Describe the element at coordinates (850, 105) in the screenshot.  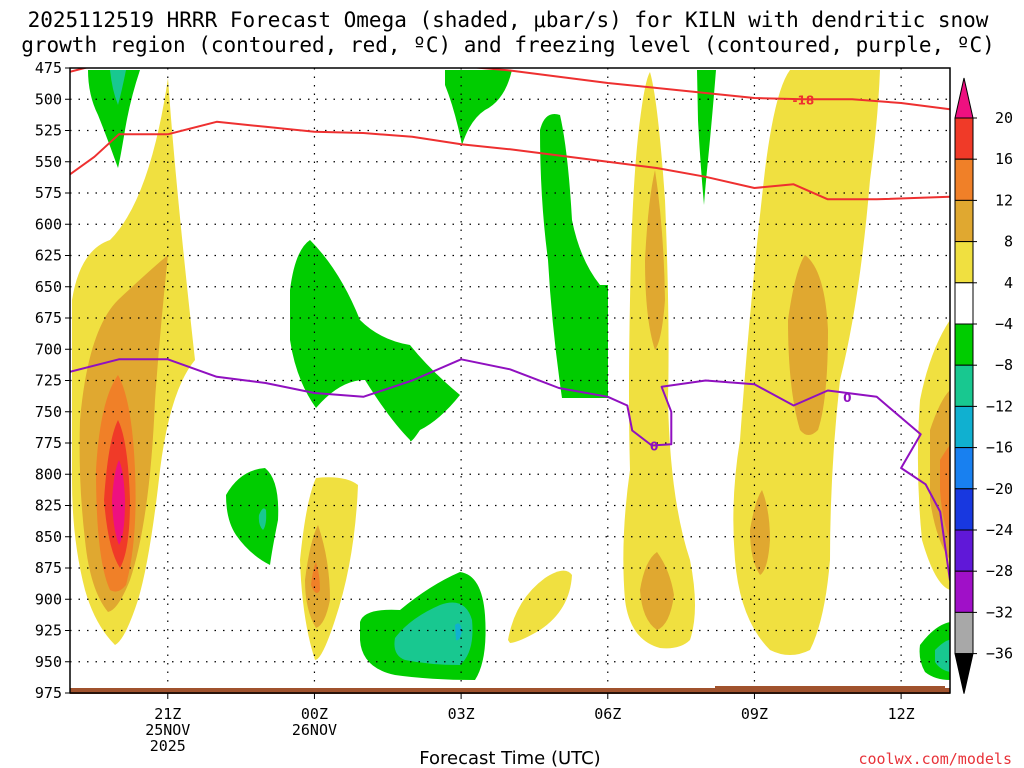
I see `omega-region-pos-4-f` at that location.